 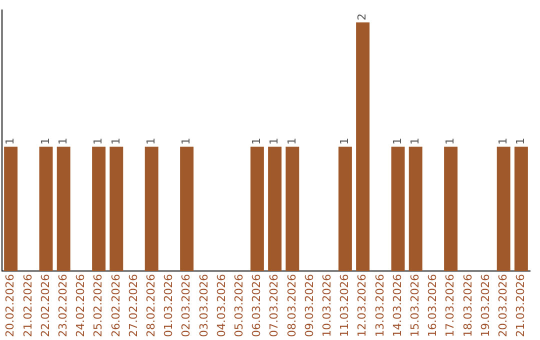 What do you see at coordinates (186, 306) in the screenshot?
I see `x-tick-label: 02.03.2026` at bounding box center [186, 306].